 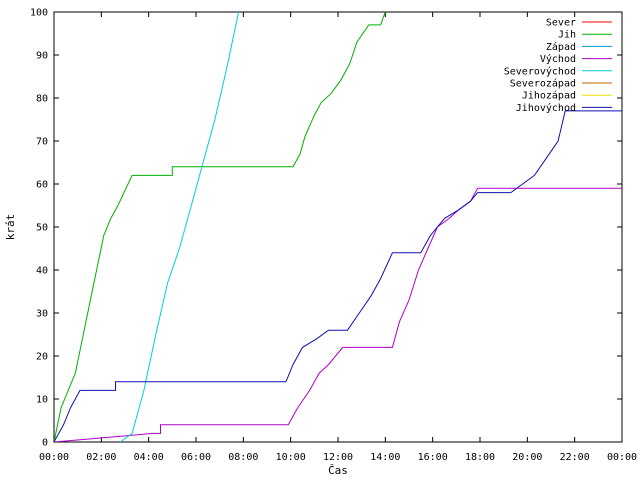 What do you see at coordinates (480, 457) in the screenshot?
I see `x-tick-label: 18:00` at bounding box center [480, 457].